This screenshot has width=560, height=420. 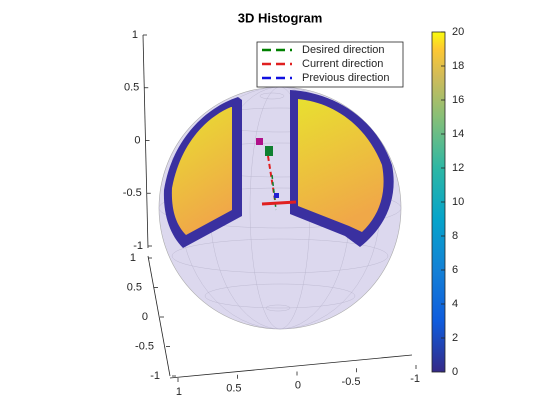 I want to click on colorbar-tick-label: 16, so click(x=458, y=100).